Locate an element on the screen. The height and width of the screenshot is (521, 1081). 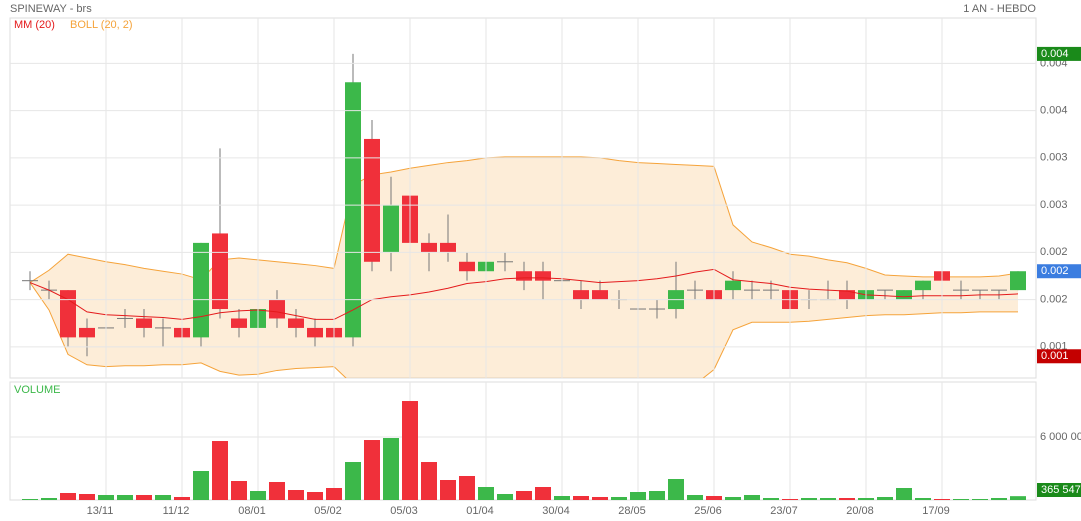
x-tick-label: 01/04 is located at coordinates (480, 511).